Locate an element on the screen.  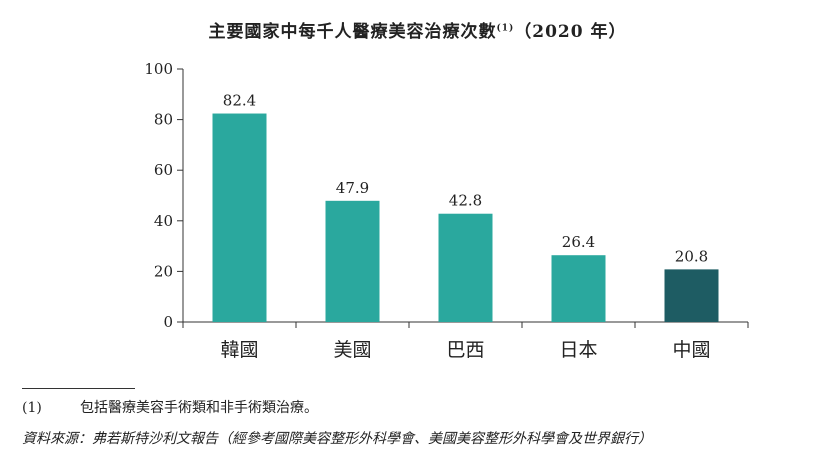
footnote-number: (1) is located at coordinates (32, 408).